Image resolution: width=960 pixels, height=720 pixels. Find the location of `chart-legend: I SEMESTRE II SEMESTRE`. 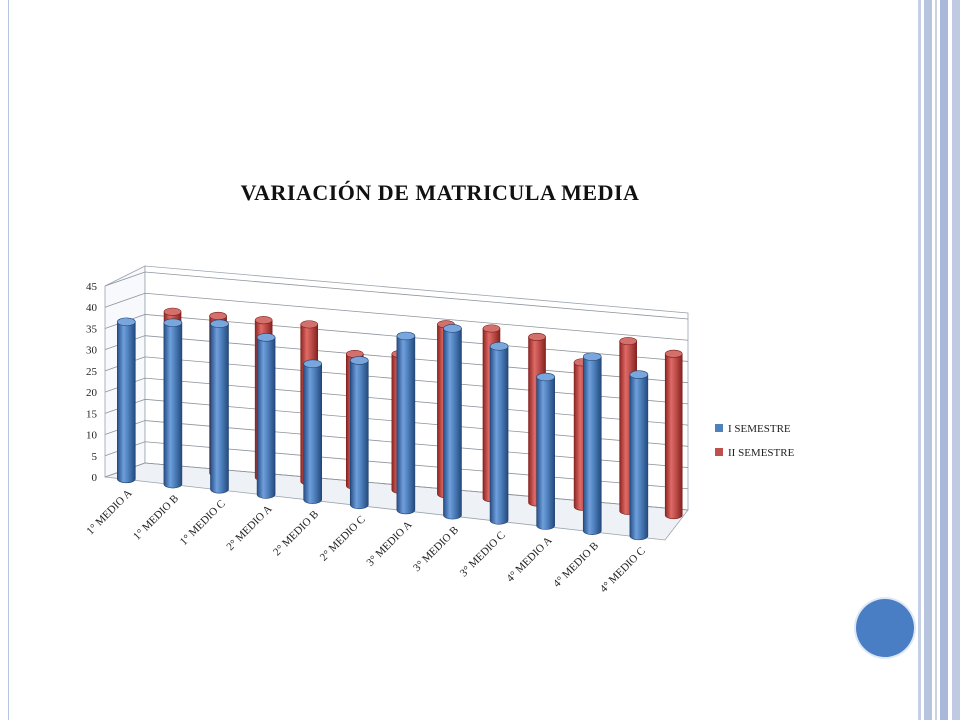

chart-legend: I SEMESTRE II SEMESTRE is located at coordinates (755, 441).